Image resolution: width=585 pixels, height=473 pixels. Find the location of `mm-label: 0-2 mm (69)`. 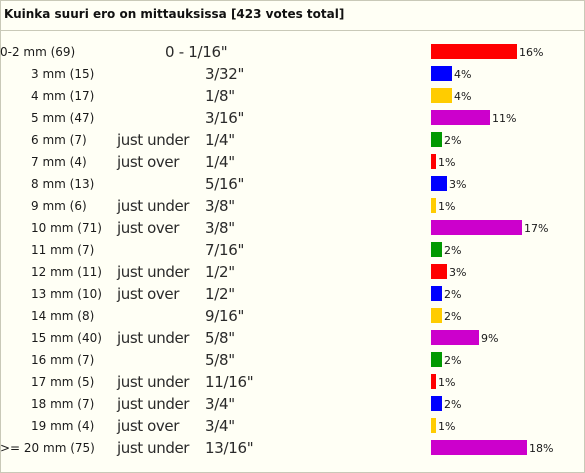

mm-label: 0-2 mm (69) is located at coordinates (38, 52).